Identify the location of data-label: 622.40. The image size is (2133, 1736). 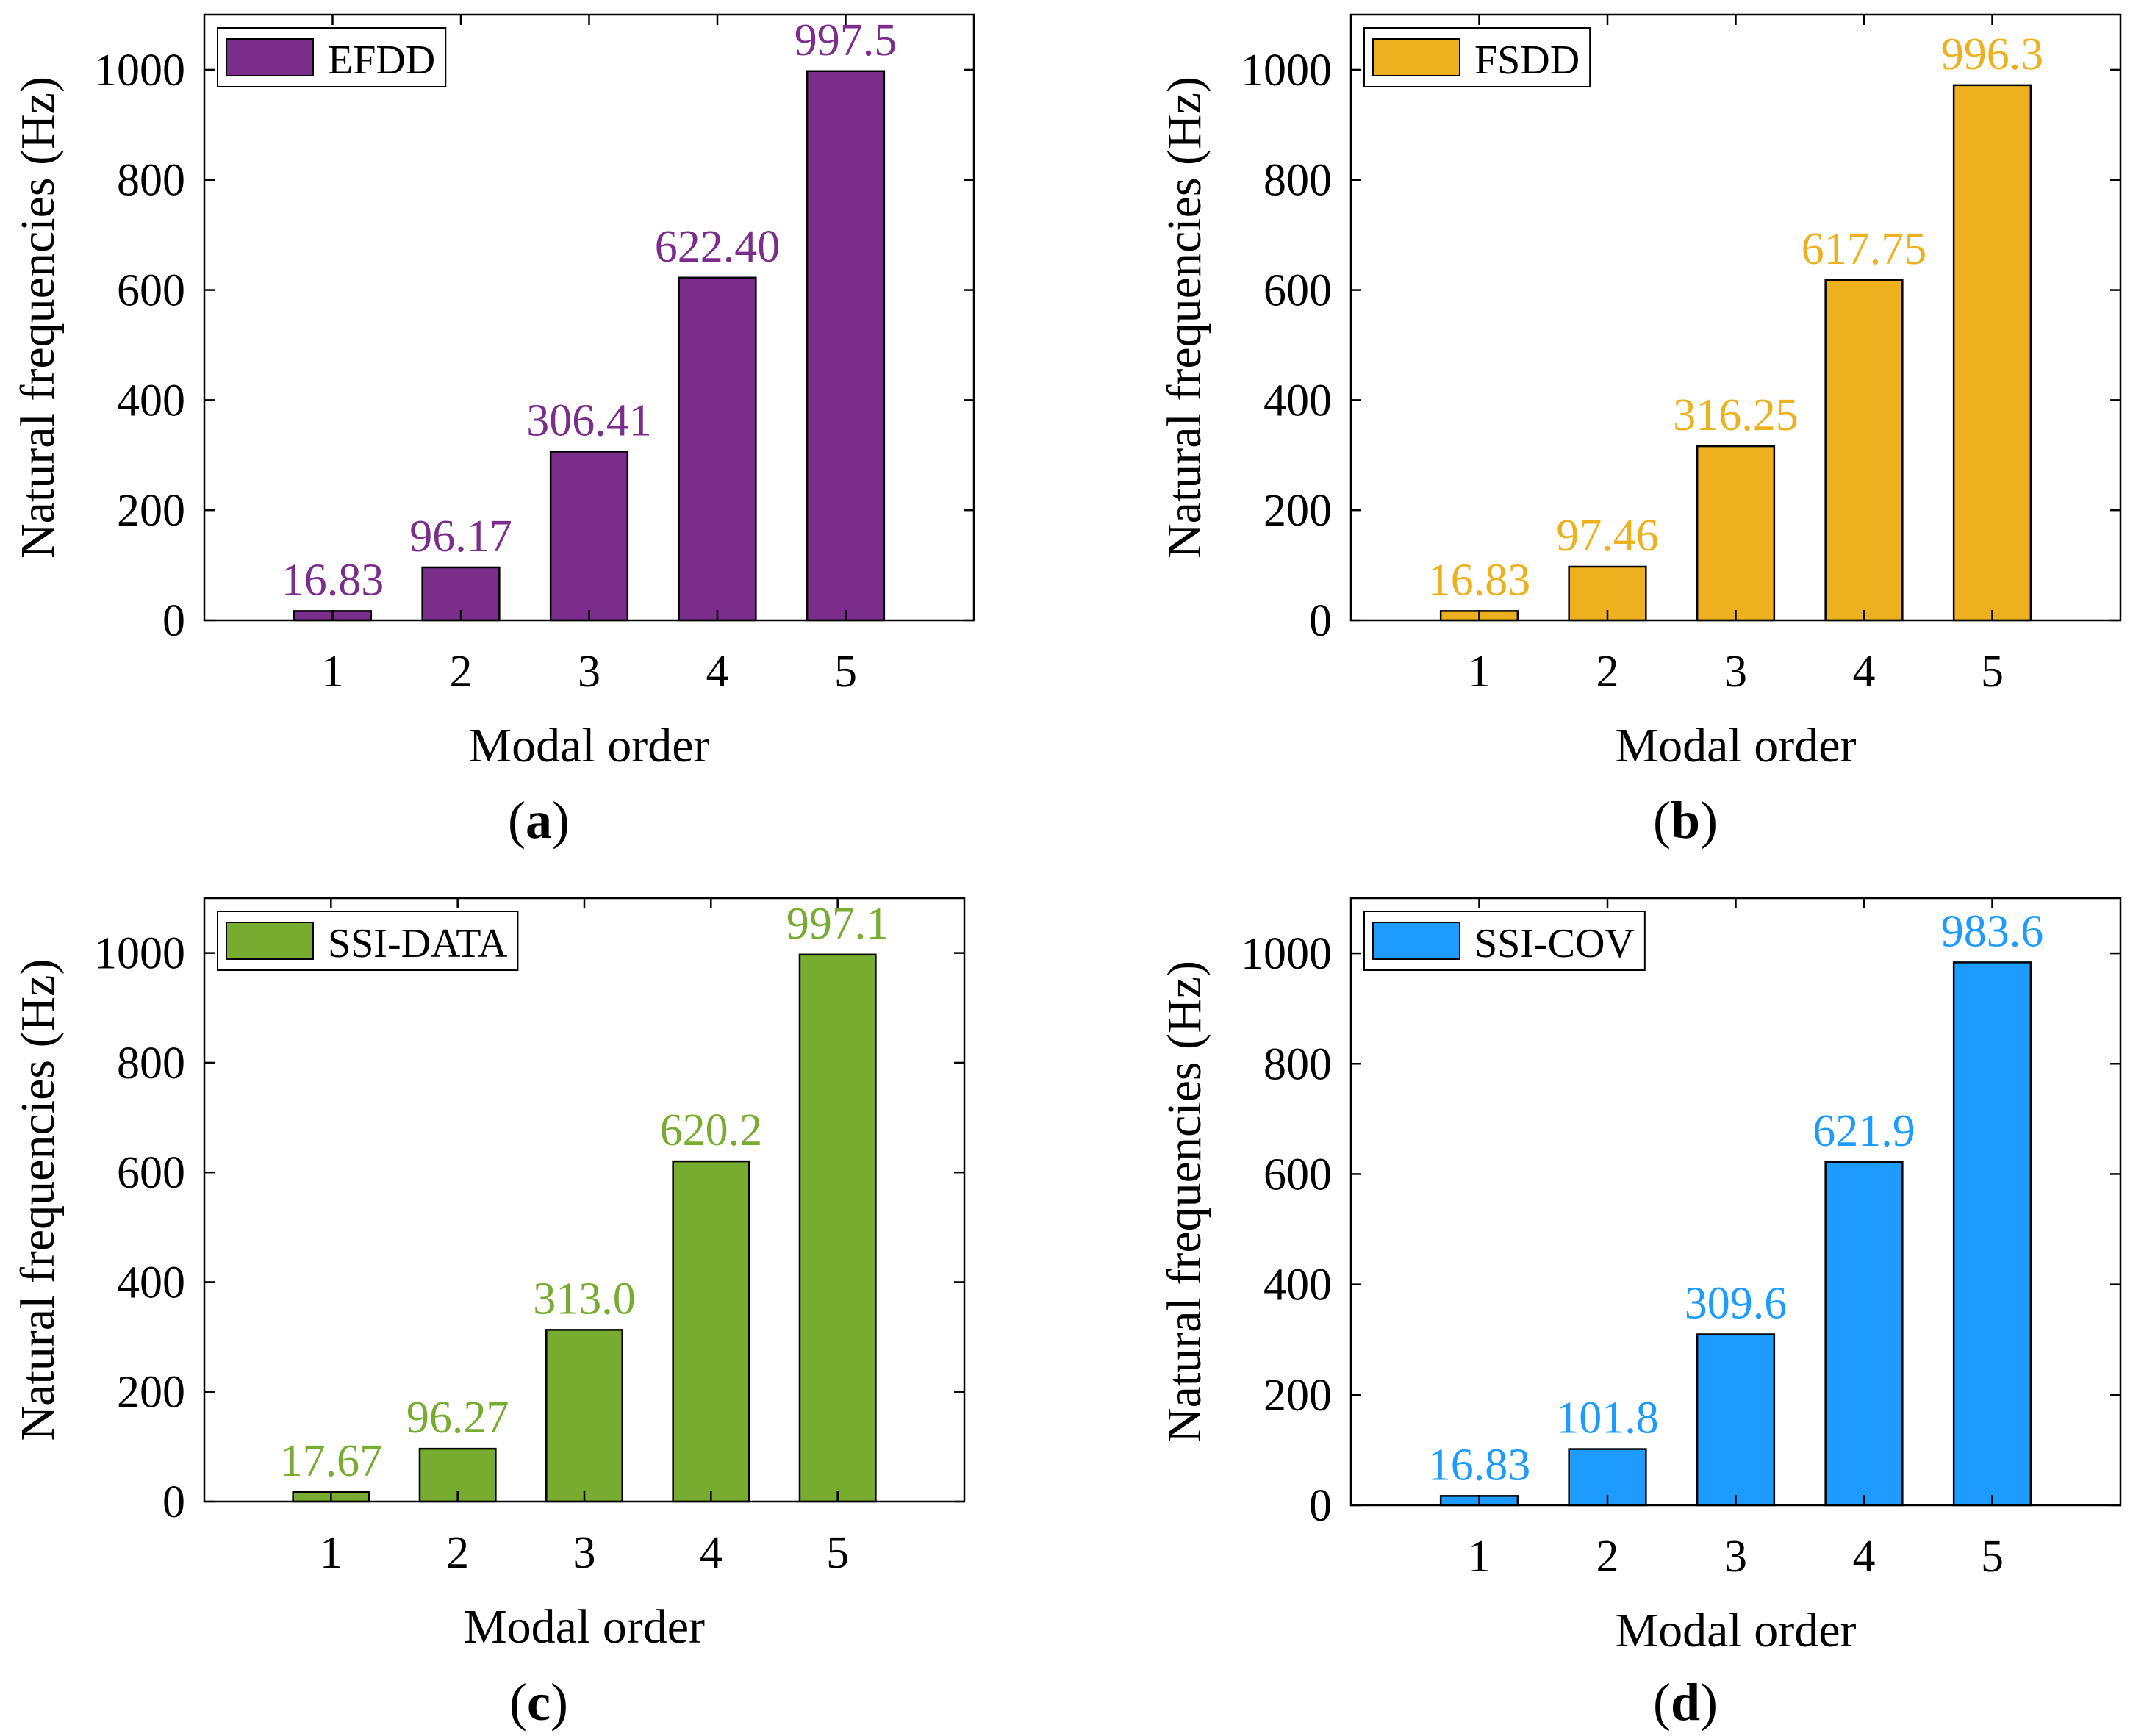
(718, 247).